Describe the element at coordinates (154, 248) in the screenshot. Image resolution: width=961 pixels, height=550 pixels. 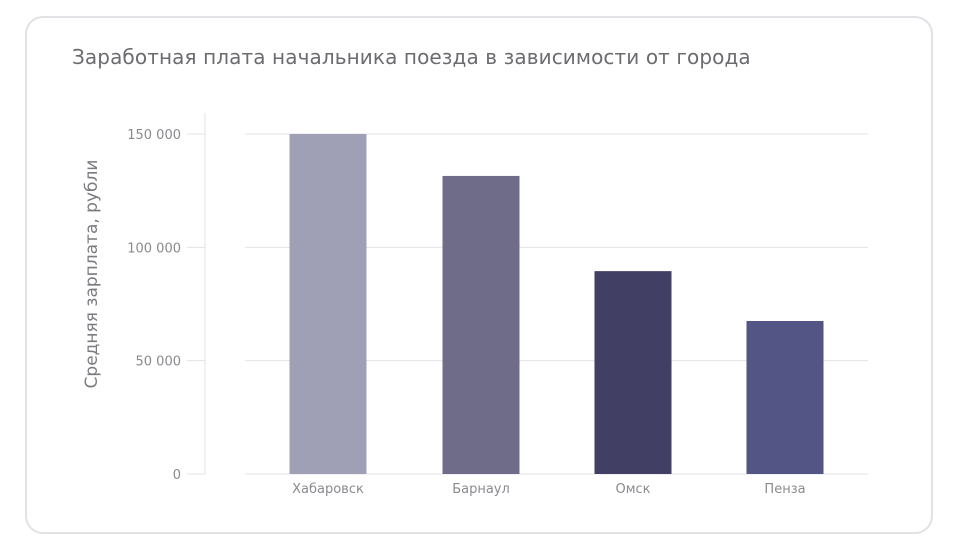
I see `y-tick-label: 100 000` at that location.